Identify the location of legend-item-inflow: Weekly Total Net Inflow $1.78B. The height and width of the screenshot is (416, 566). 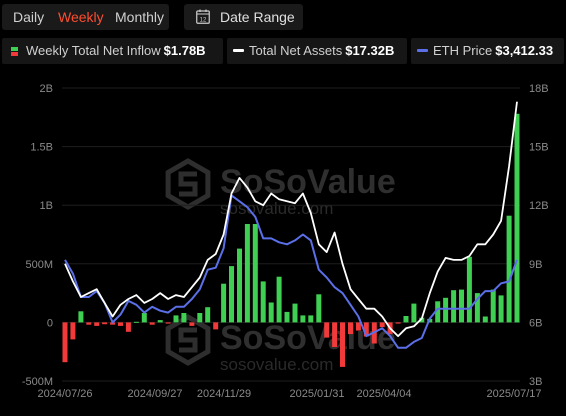
(112, 51).